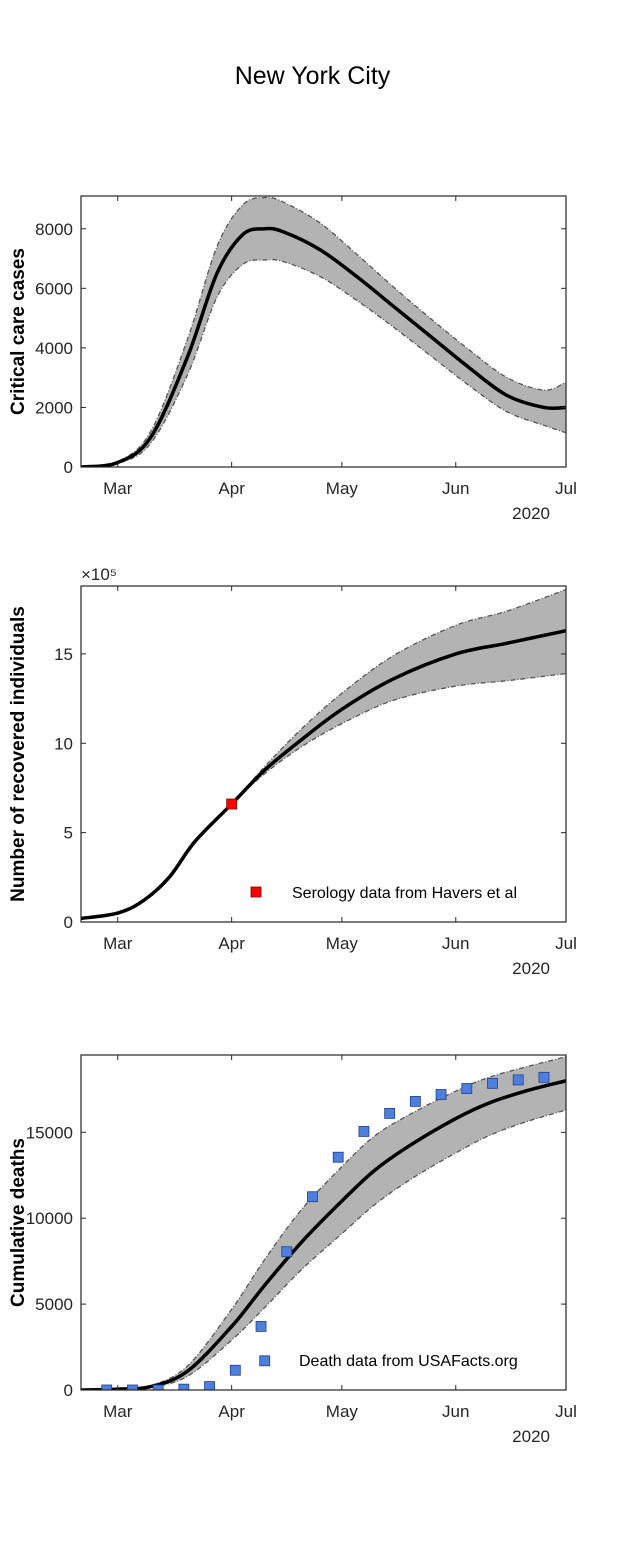  I want to click on legend-label: Death data from USAFacts.org, so click(408, 1361).